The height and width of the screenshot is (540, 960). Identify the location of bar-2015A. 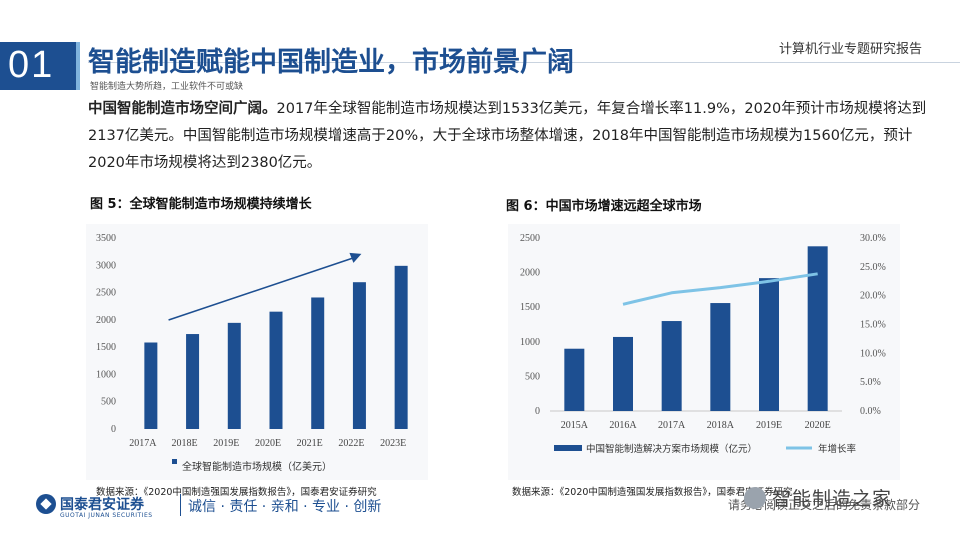
(574, 379).